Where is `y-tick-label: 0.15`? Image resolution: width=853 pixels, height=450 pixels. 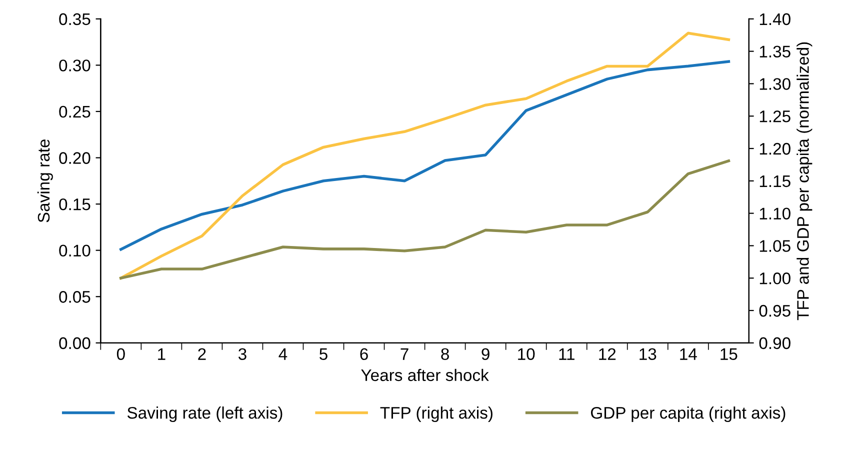
y-tick-label: 0.15 is located at coordinates (74, 204).